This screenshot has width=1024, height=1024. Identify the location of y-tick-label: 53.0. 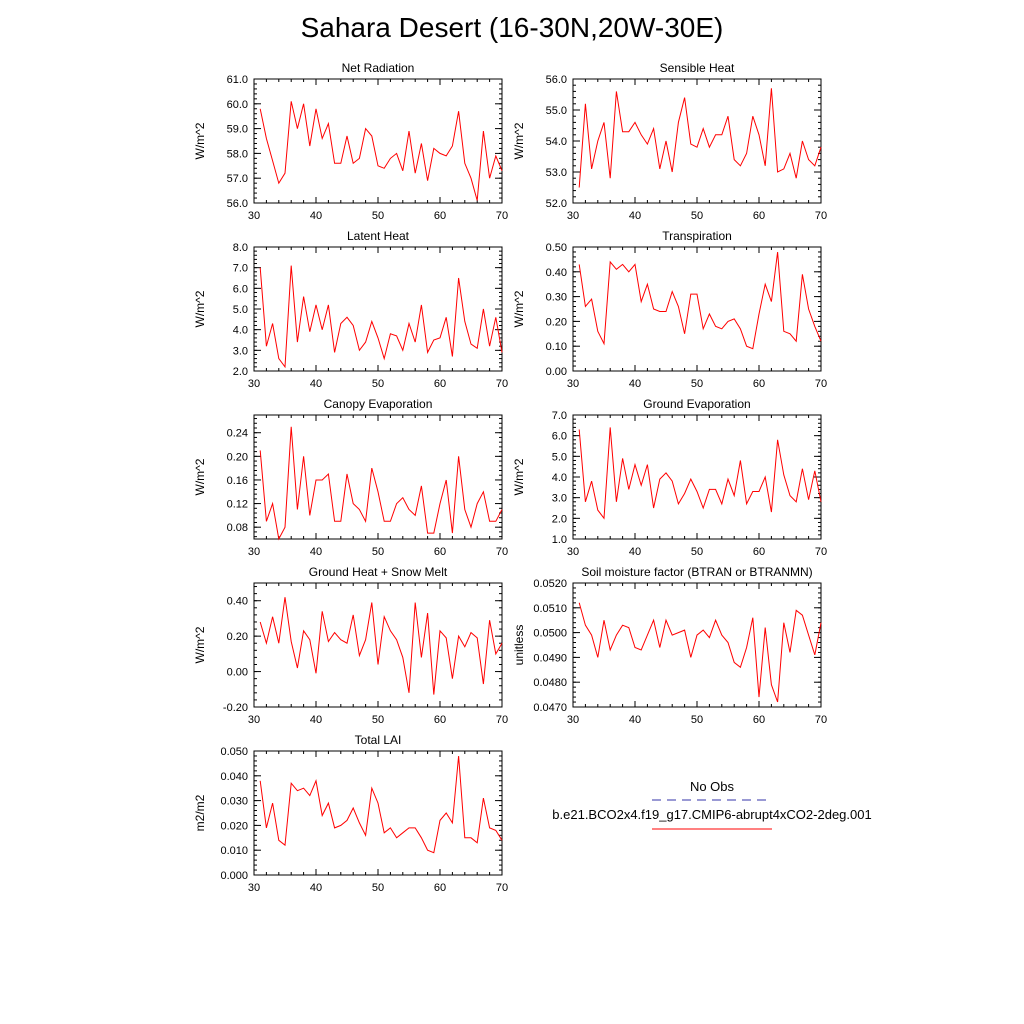
(556, 173).